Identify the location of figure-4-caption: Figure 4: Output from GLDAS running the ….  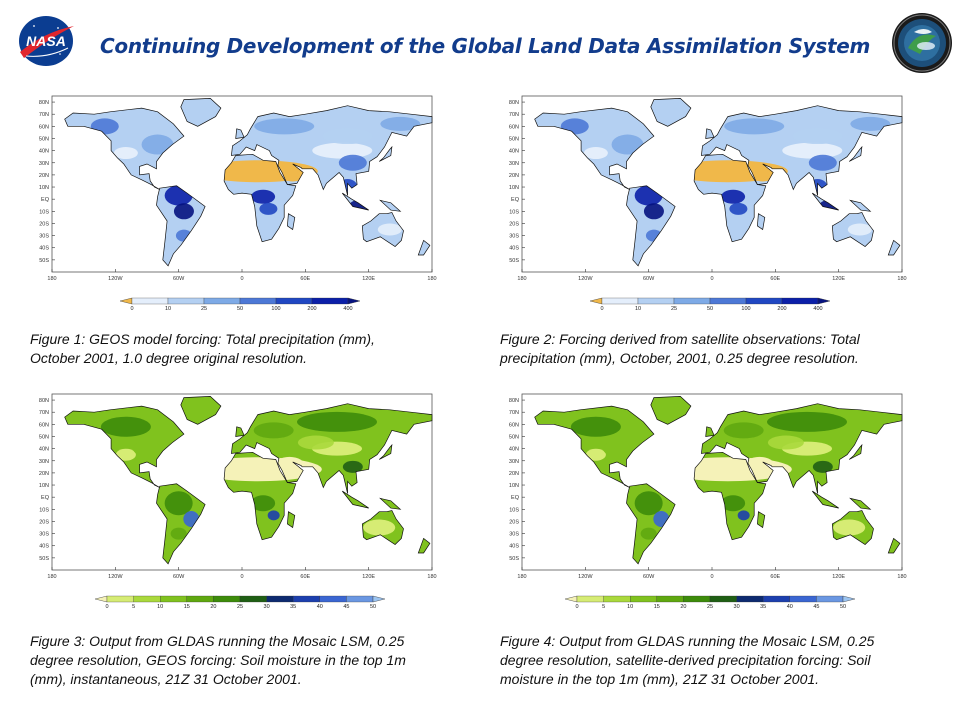
(687, 660).